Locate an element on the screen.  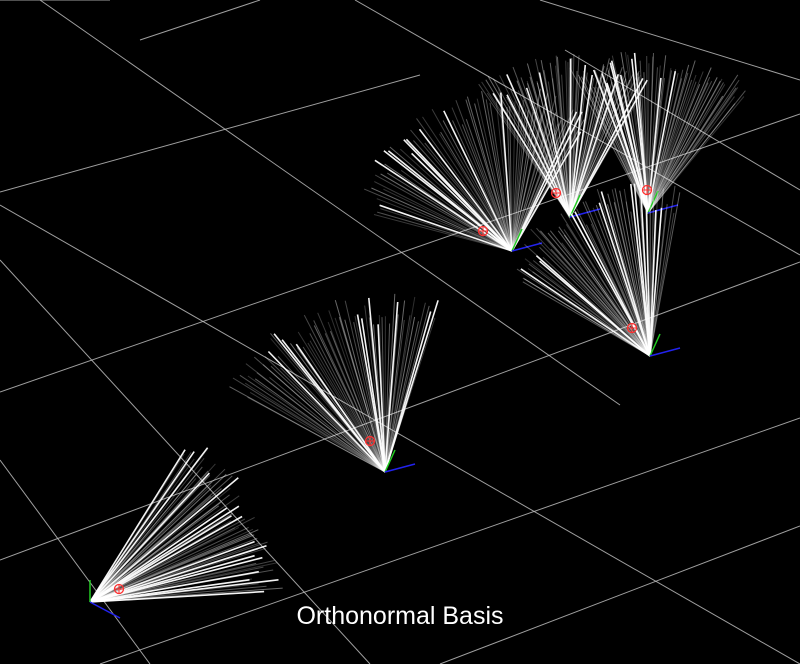
basis-axes-icon is located at coordinates (585, 206).